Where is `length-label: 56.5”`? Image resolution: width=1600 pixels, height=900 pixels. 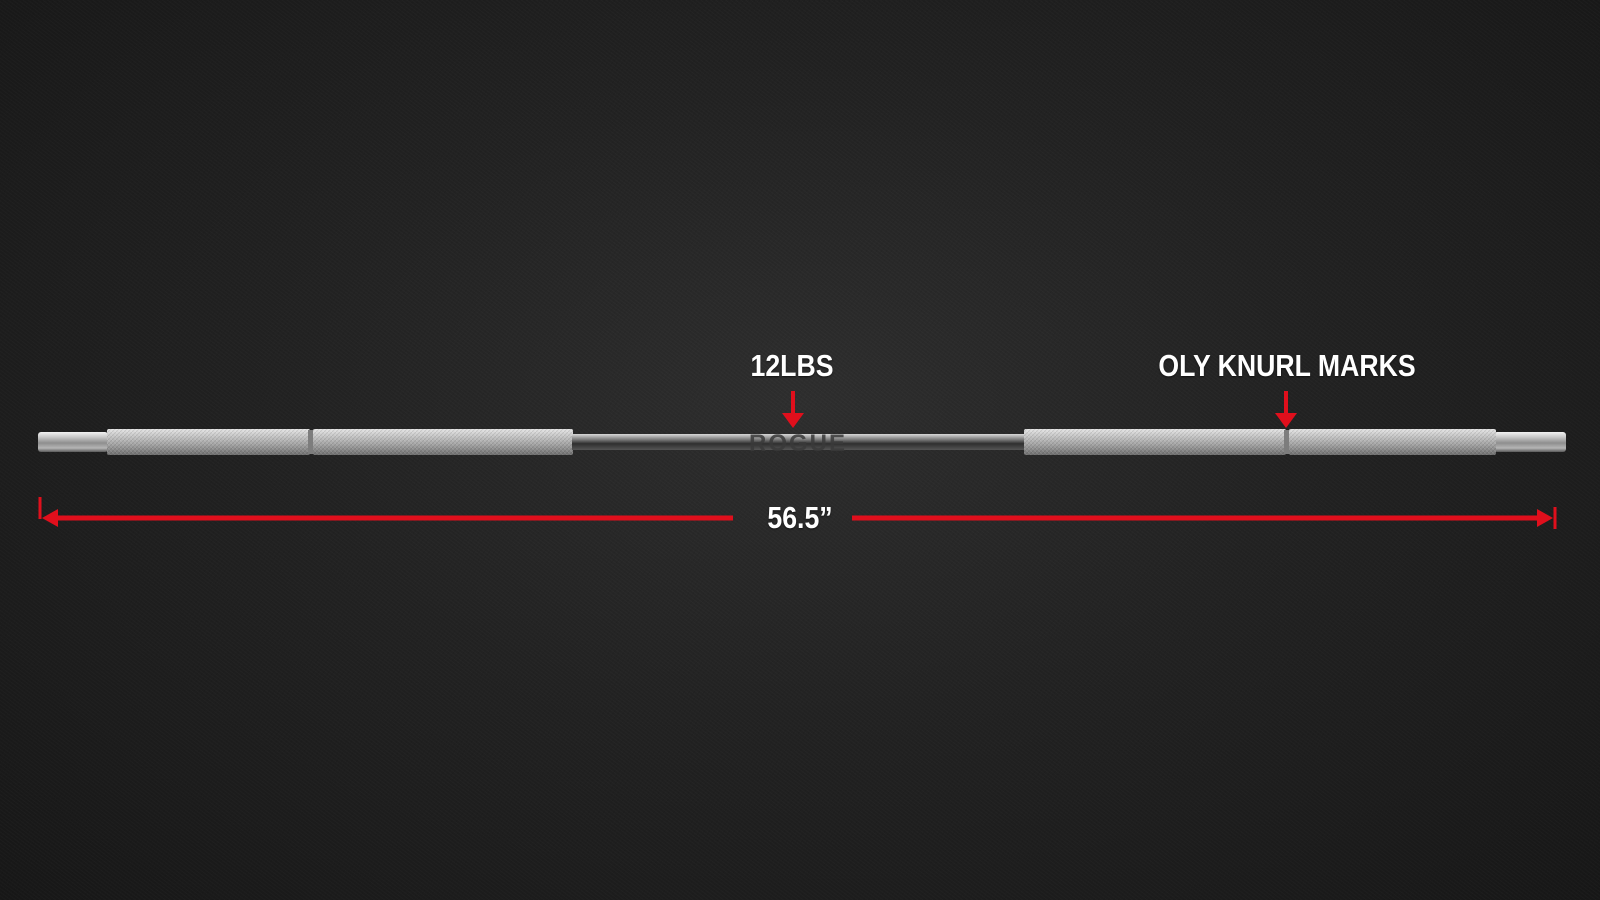
length-label: 56.5” is located at coordinates (800, 517).